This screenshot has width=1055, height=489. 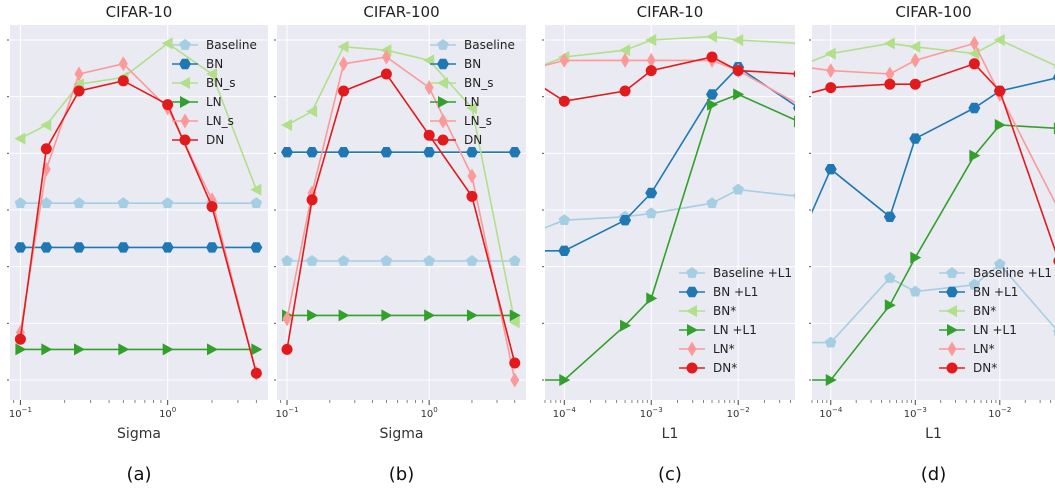 I want to click on legend-label: LN, so click(x=472, y=102).